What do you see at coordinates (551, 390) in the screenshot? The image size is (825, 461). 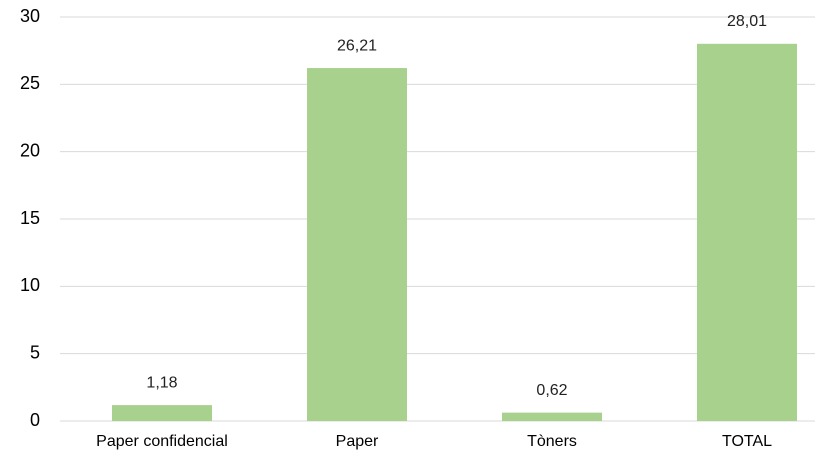 I see `value-label: 0,62` at bounding box center [551, 390].